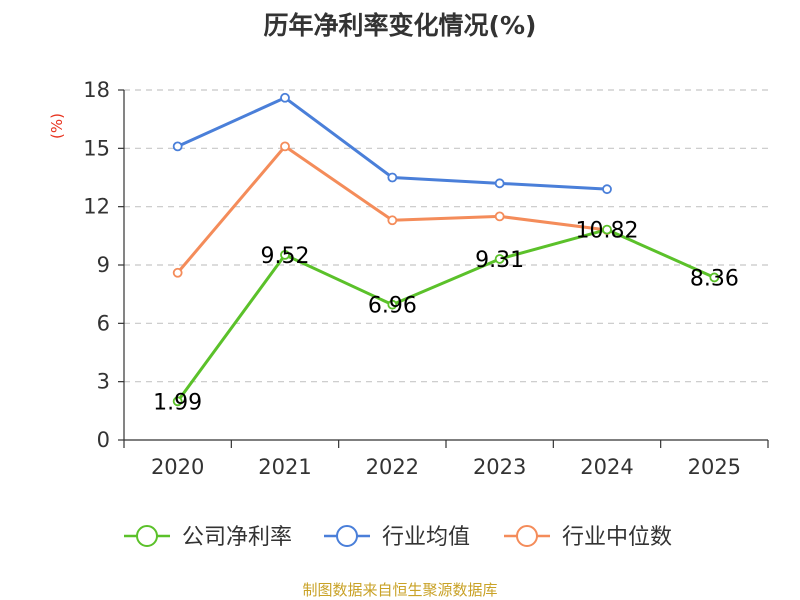 The height and width of the screenshot is (600, 800). I want to click on y-axis-unit: (%), so click(57, 126).